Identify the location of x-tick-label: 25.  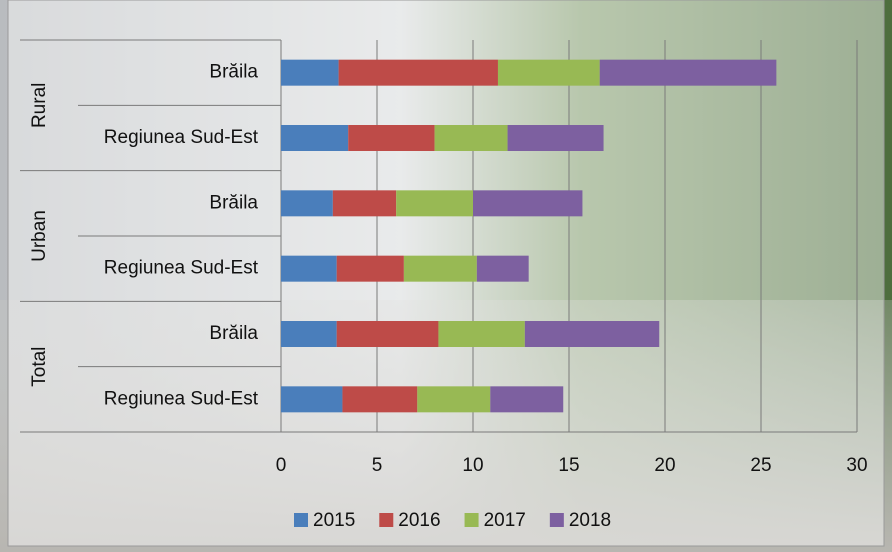
(760, 465).